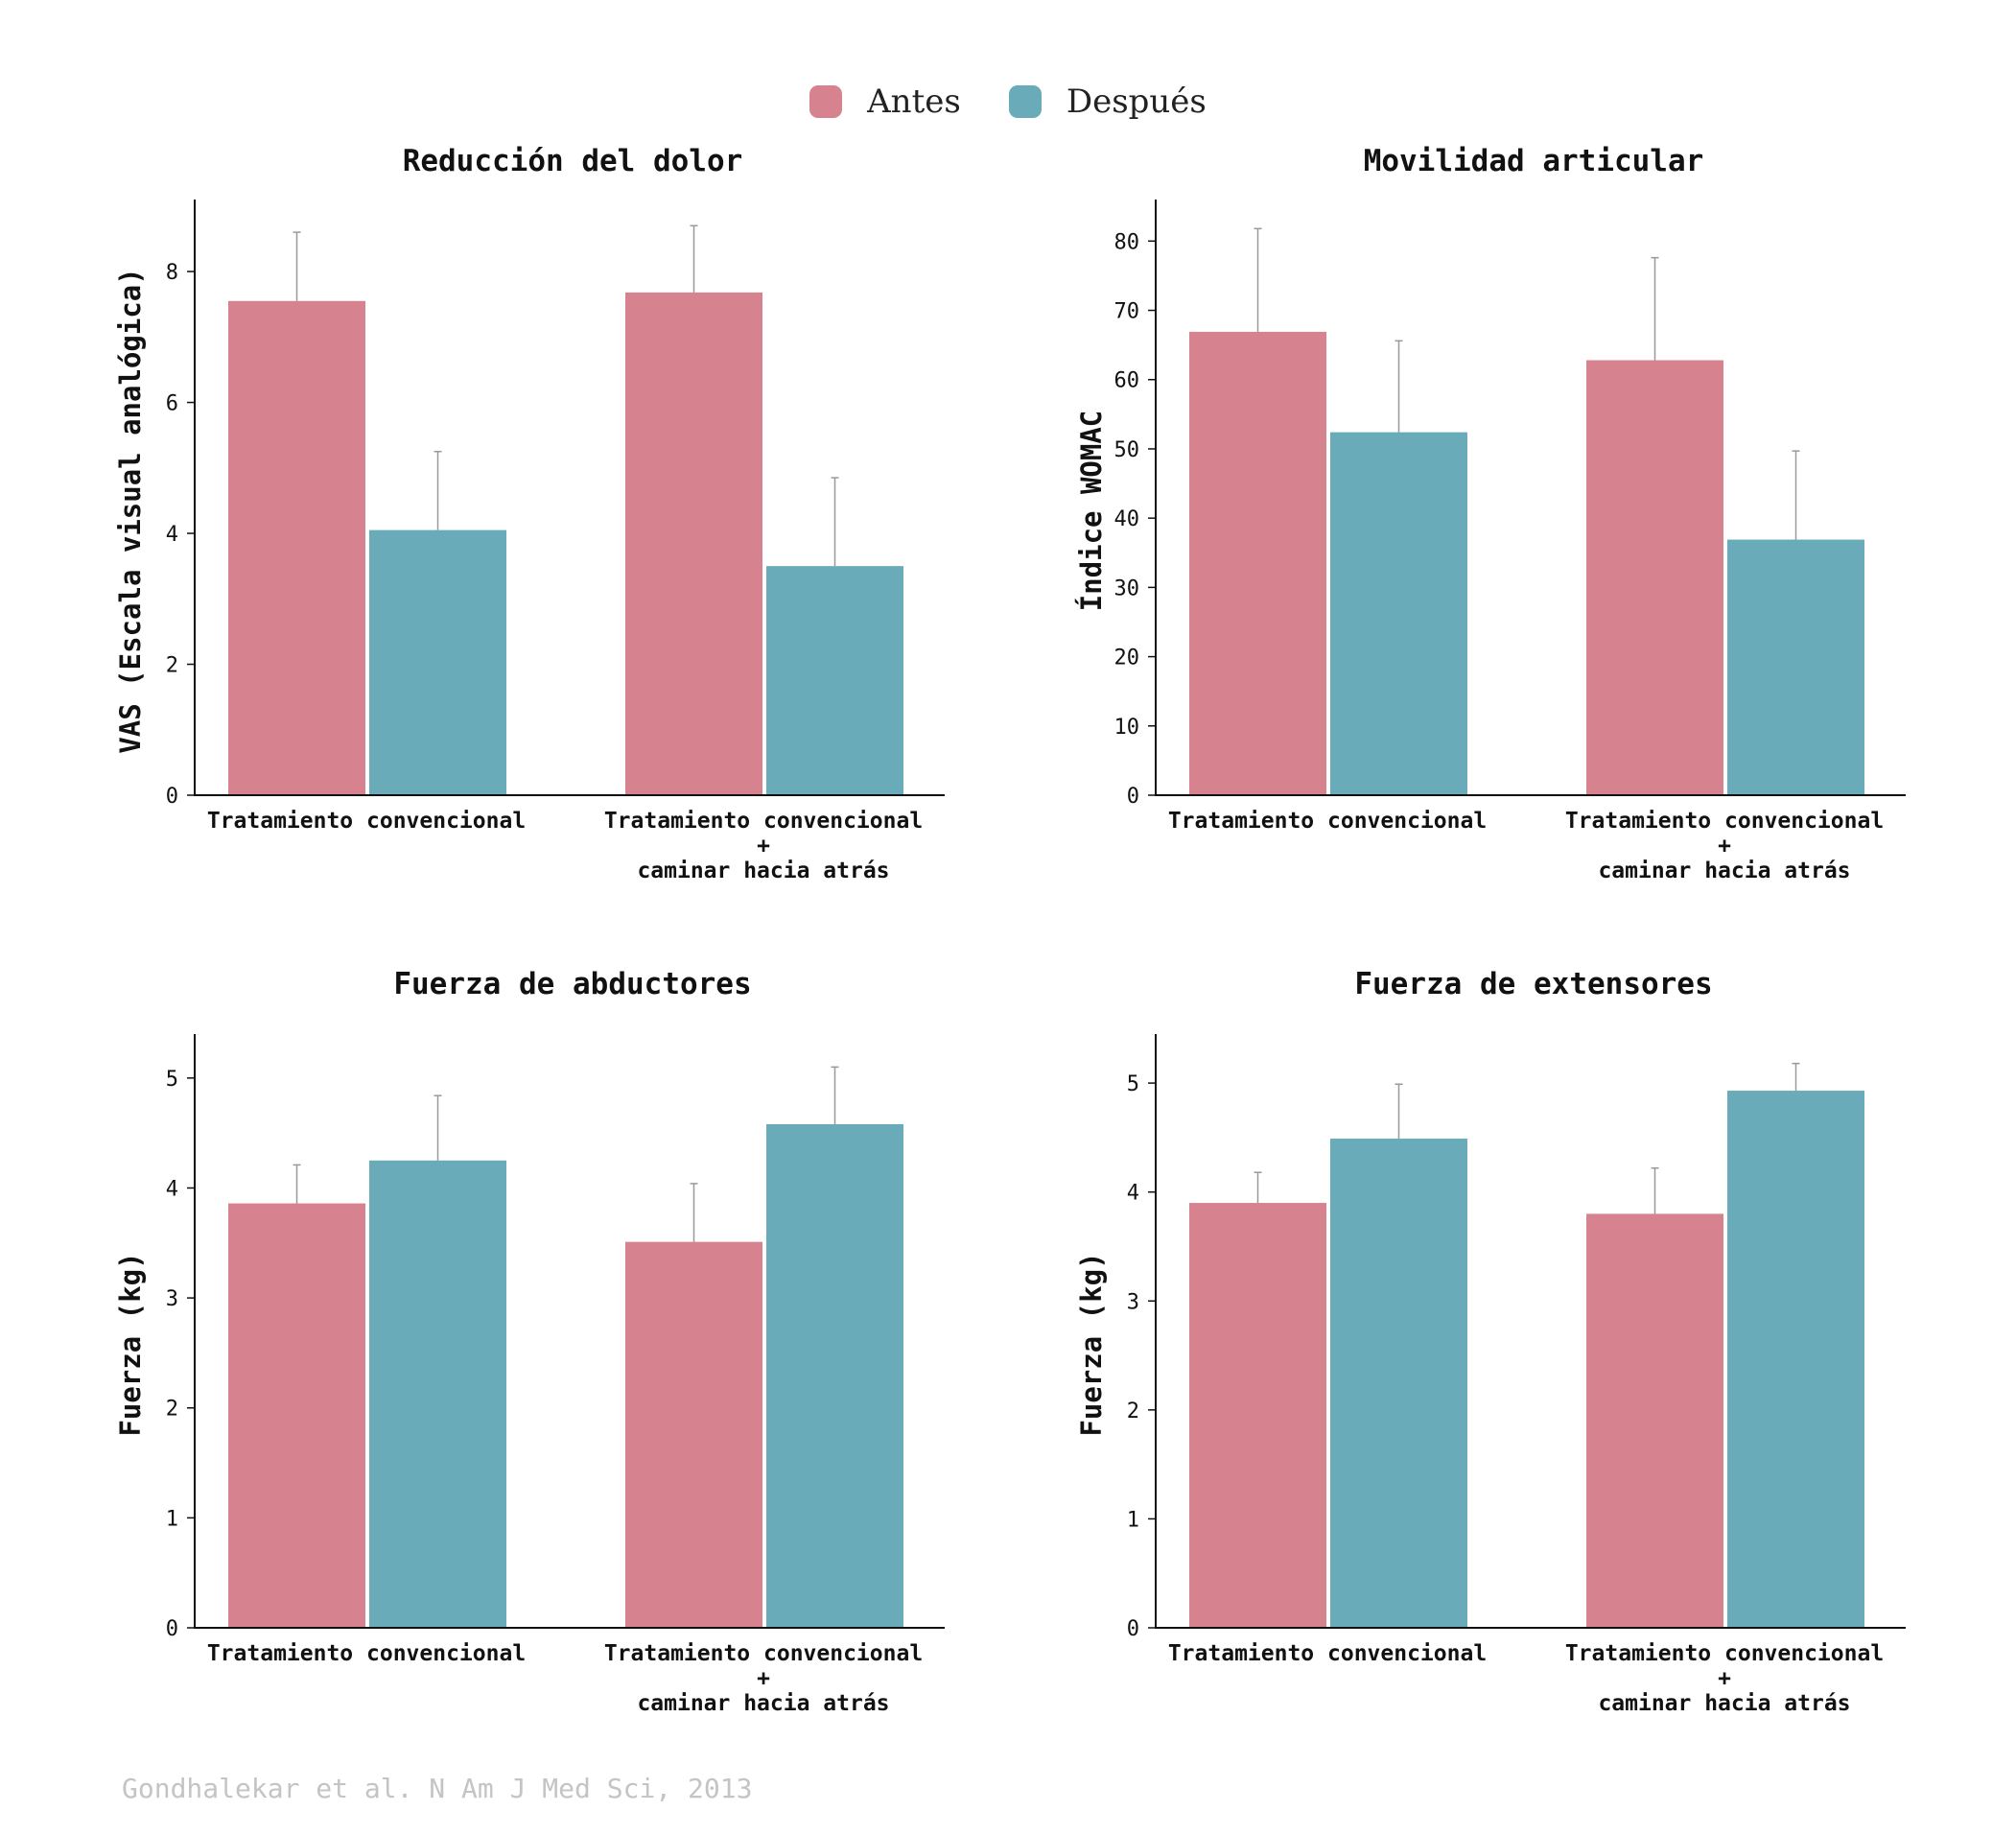 Image resolution: width=2016 pixels, height=1835 pixels. What do you see at coordinates (172, 1410) in the screenshot?
I see `panel-3-ytick-label-2: 2` at bounding box center [172, 1410].